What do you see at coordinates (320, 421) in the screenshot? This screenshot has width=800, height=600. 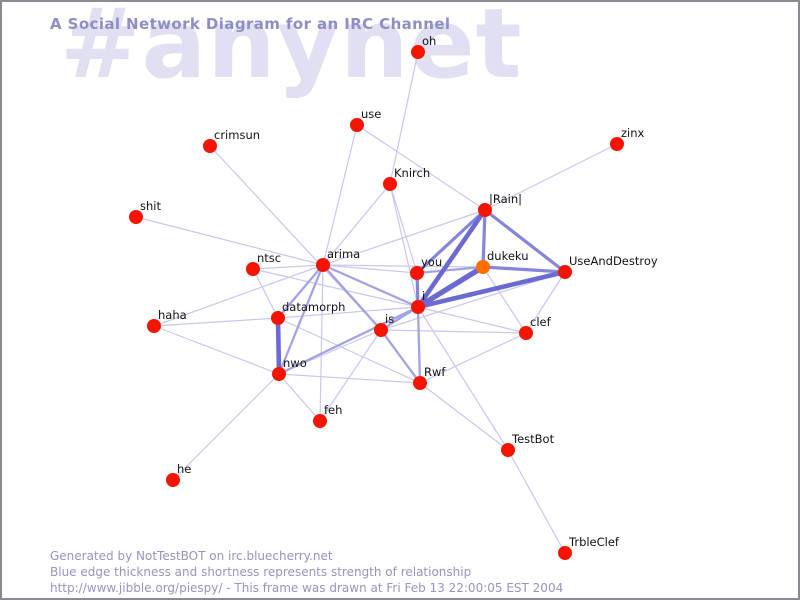 I see `node-feh` at bounding box center [320, 421].